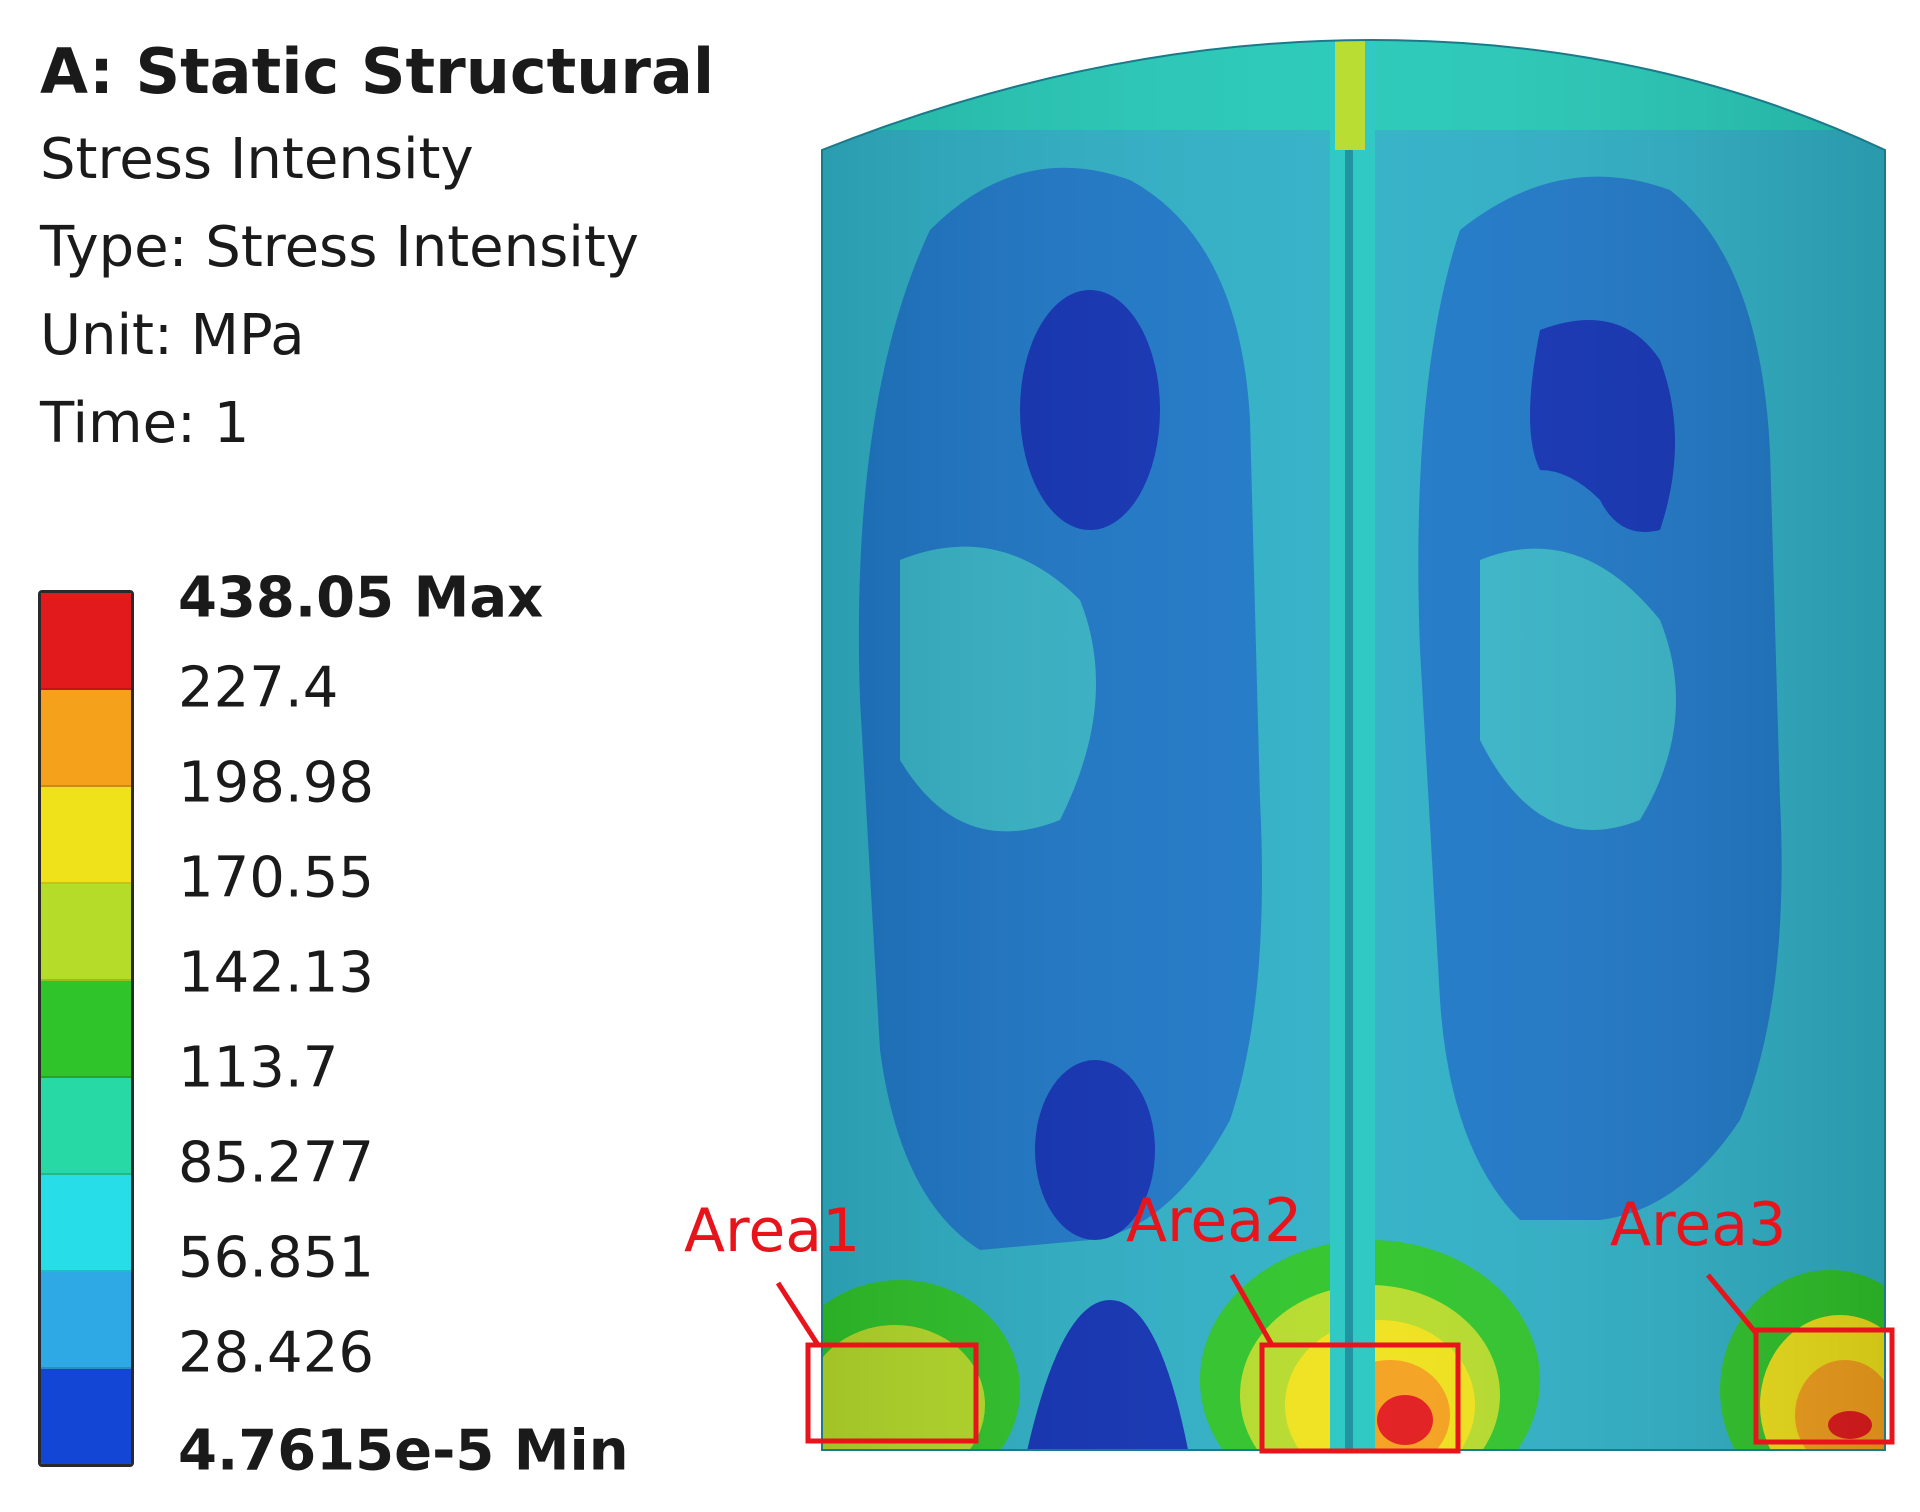 The width and height of the screenshot is (1920, 1512). I want to click on legend-label: 142.13, so click(276, 973).